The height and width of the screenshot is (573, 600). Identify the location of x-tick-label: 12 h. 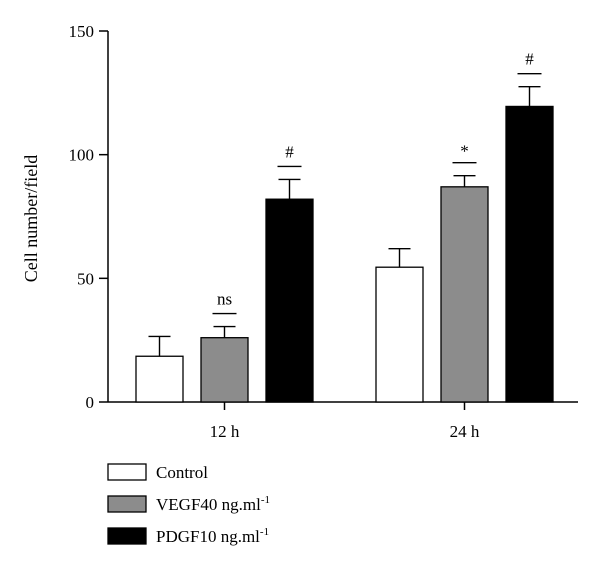
(225, 431).